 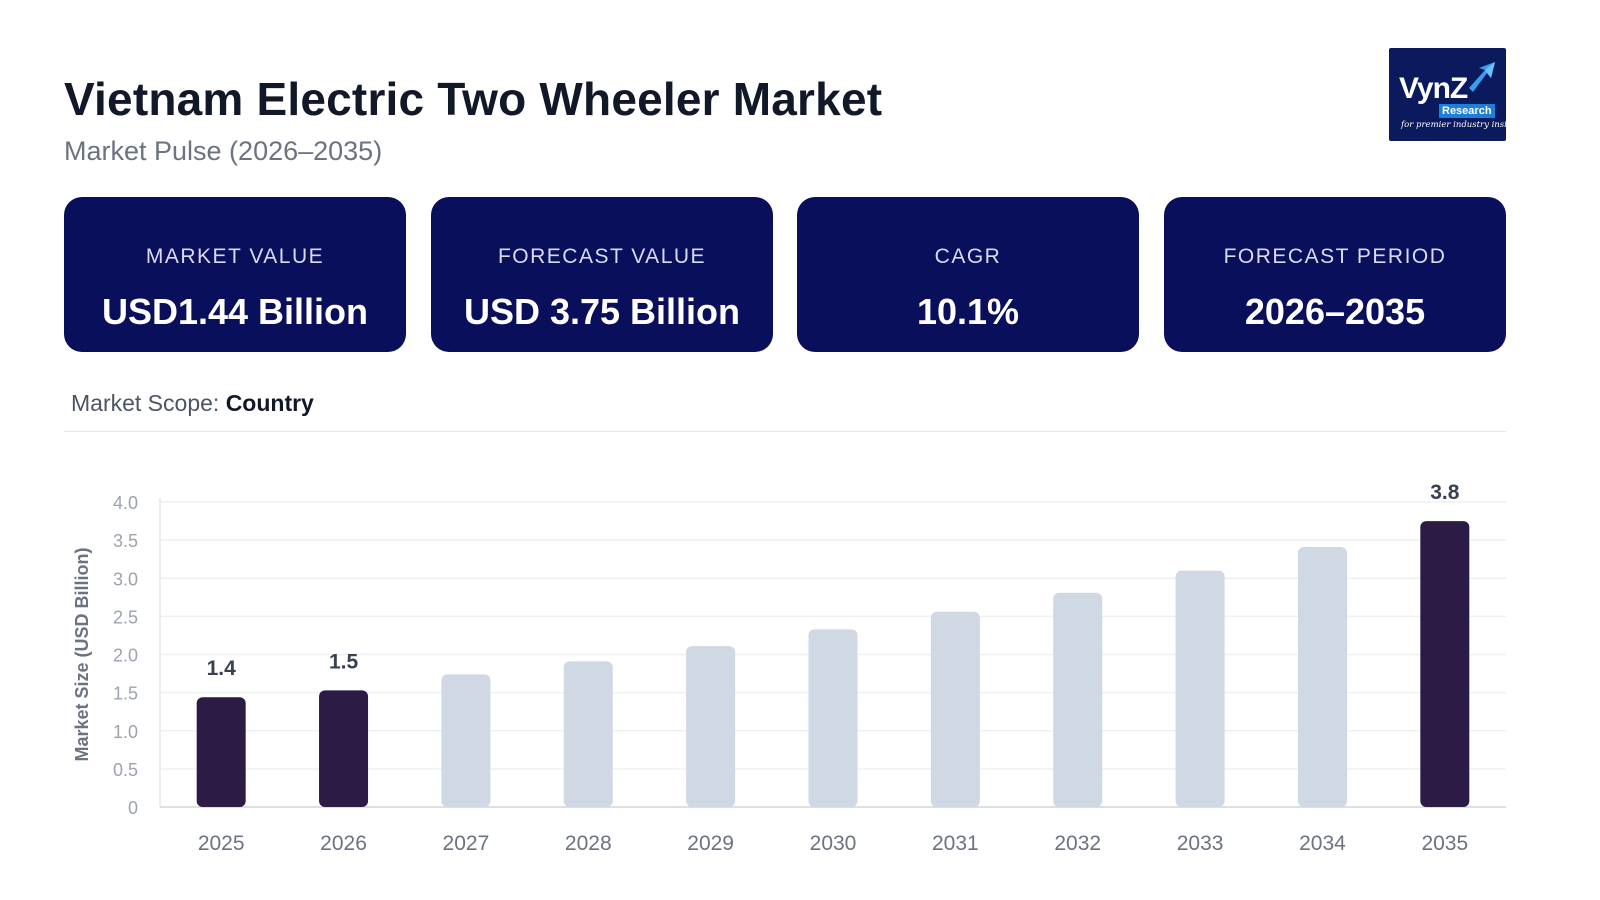 I want to click on bar-2031, so click(x=955, y=709).